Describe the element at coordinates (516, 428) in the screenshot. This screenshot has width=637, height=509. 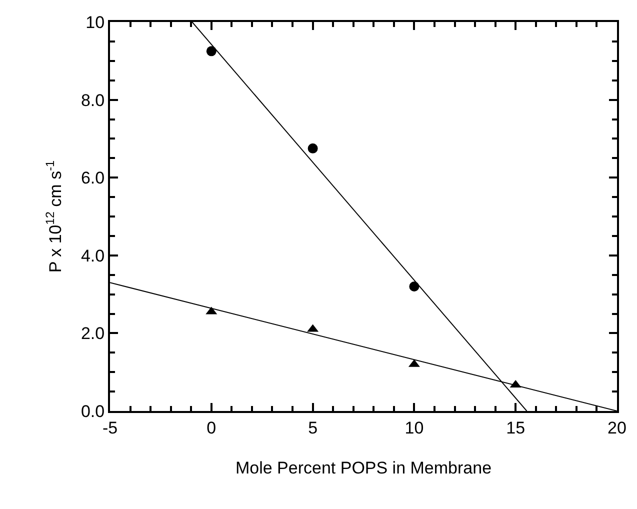
I see `x-tick-label: 15` at that location.